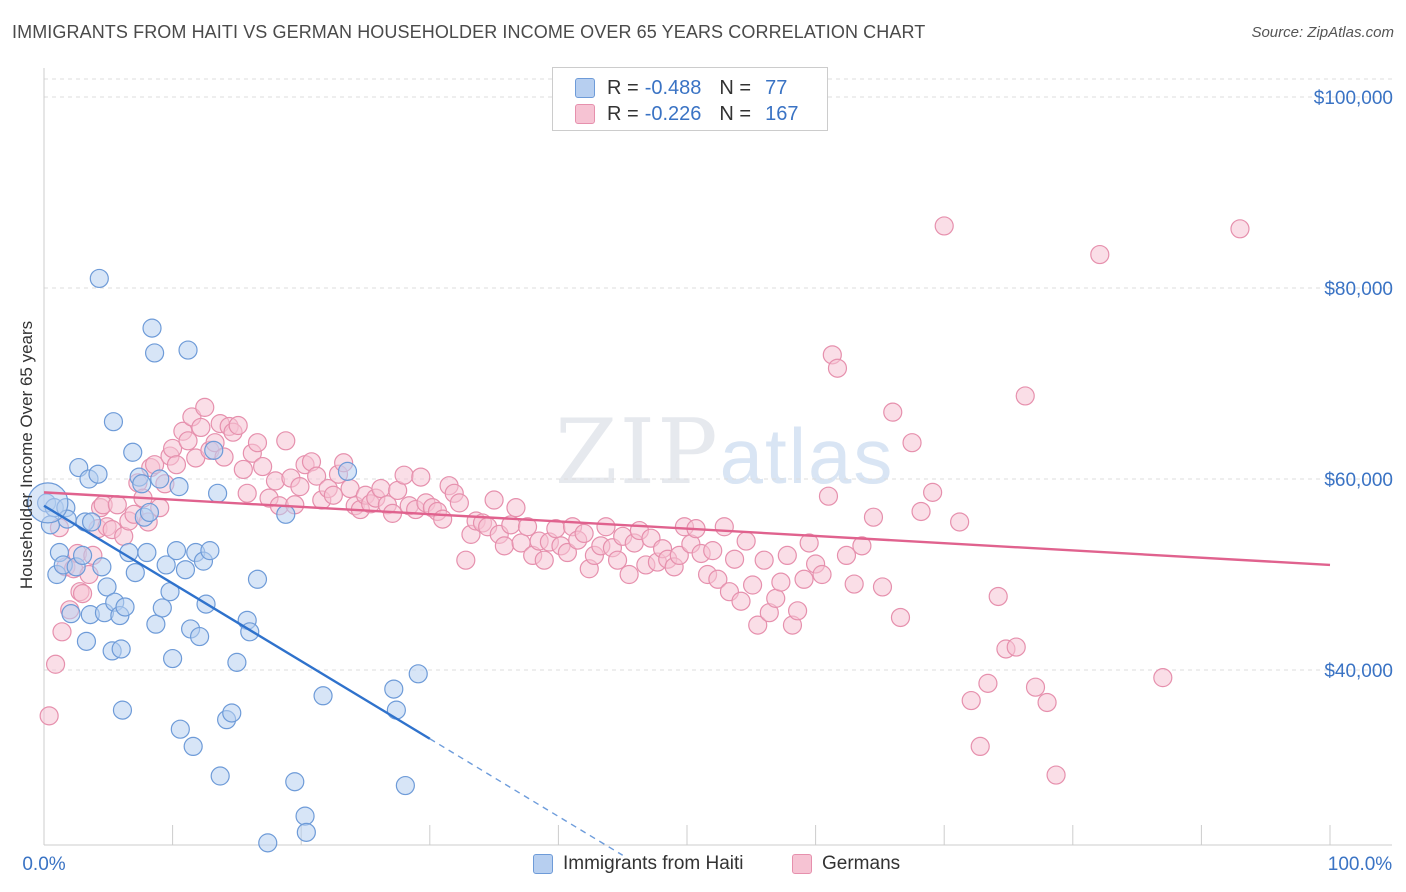 The height and width of the screenshot is (892, 1406). What do you see at coordinates (802, 864) in the screenshot?
I see `bottom-legend-swatch-germans` at bounding box center [802, 864].